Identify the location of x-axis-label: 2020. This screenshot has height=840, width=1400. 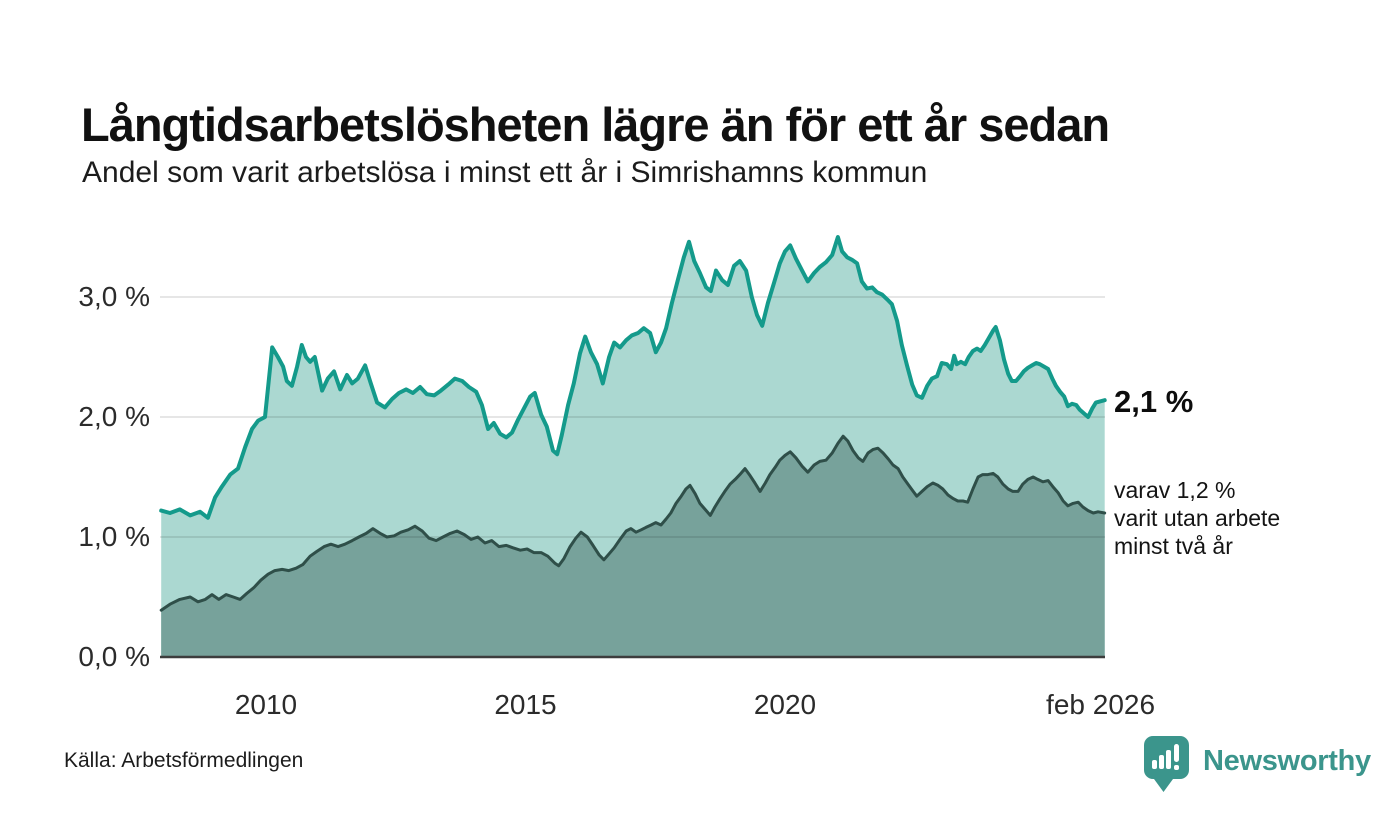
(785, 704).